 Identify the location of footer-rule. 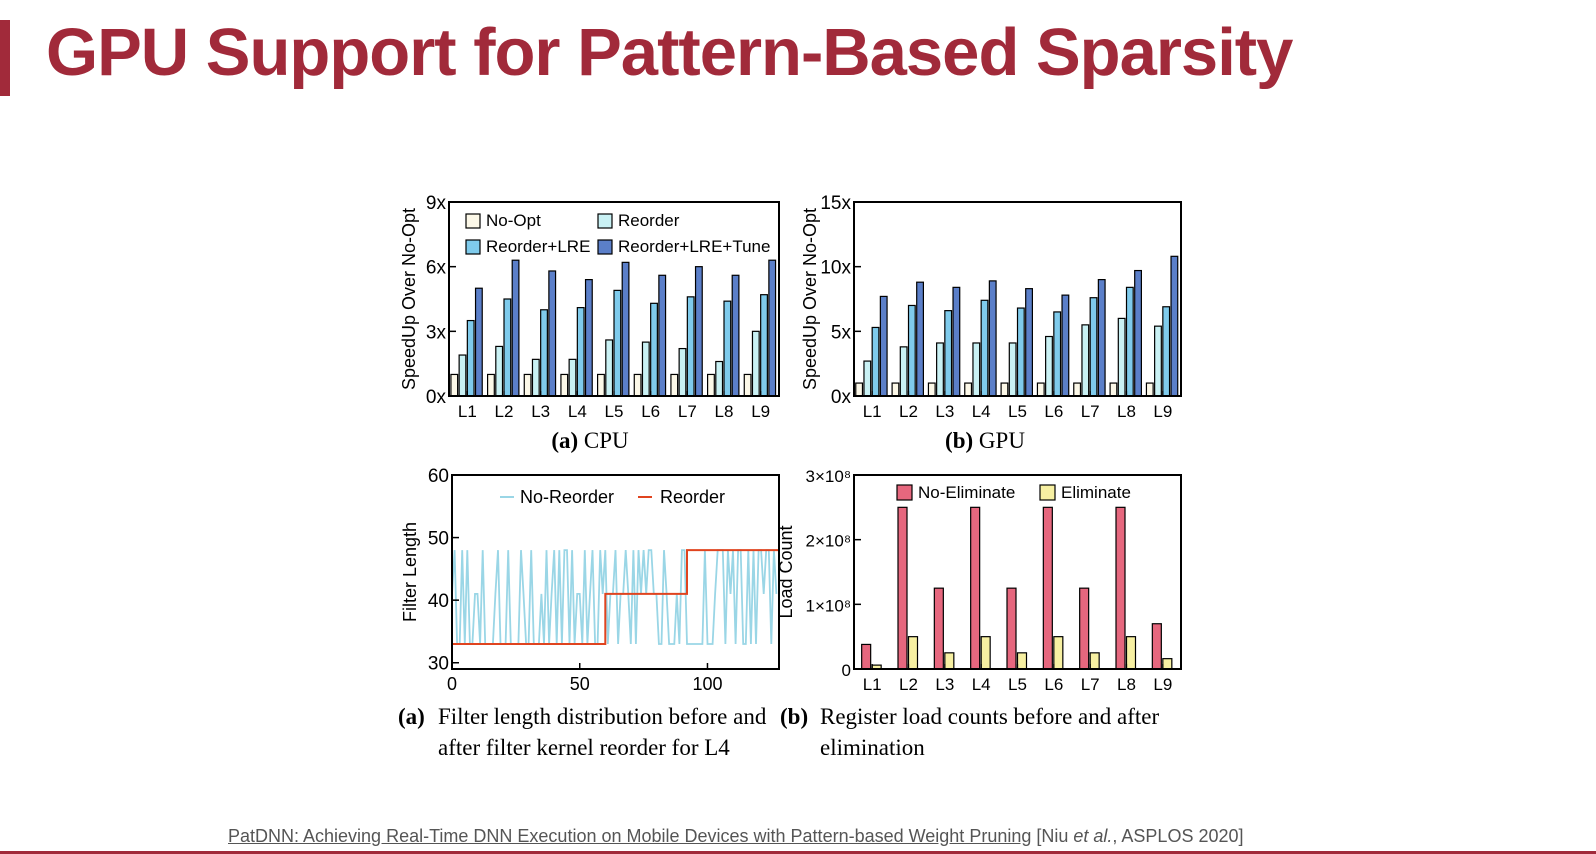
(798, 852).